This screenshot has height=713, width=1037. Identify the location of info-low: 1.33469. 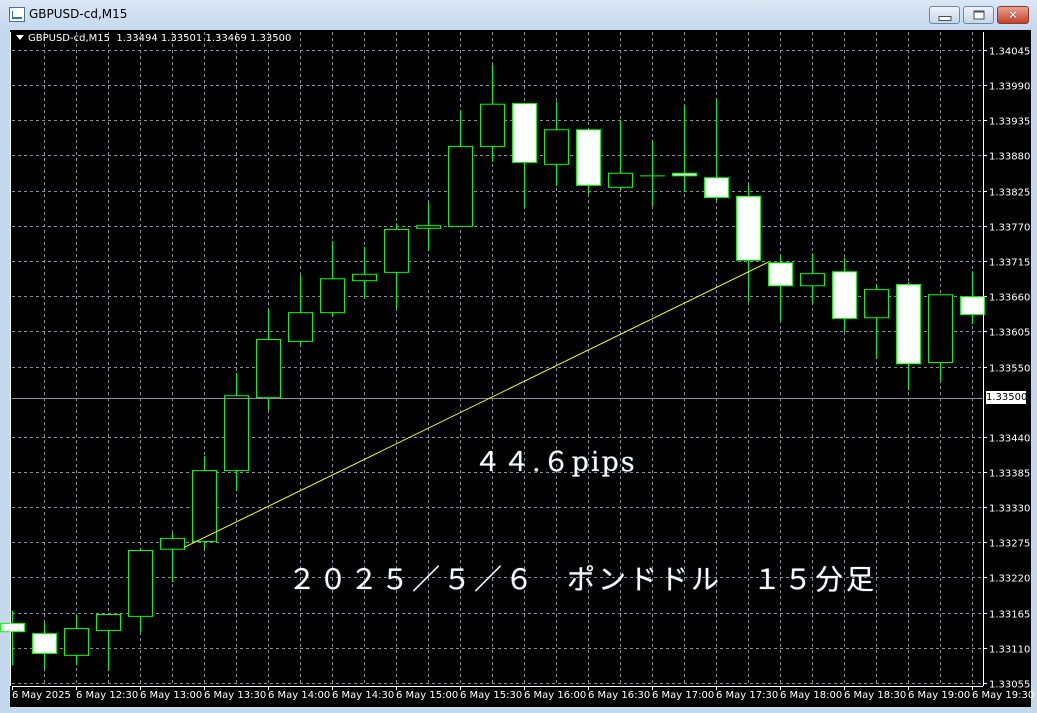
(226, 38).